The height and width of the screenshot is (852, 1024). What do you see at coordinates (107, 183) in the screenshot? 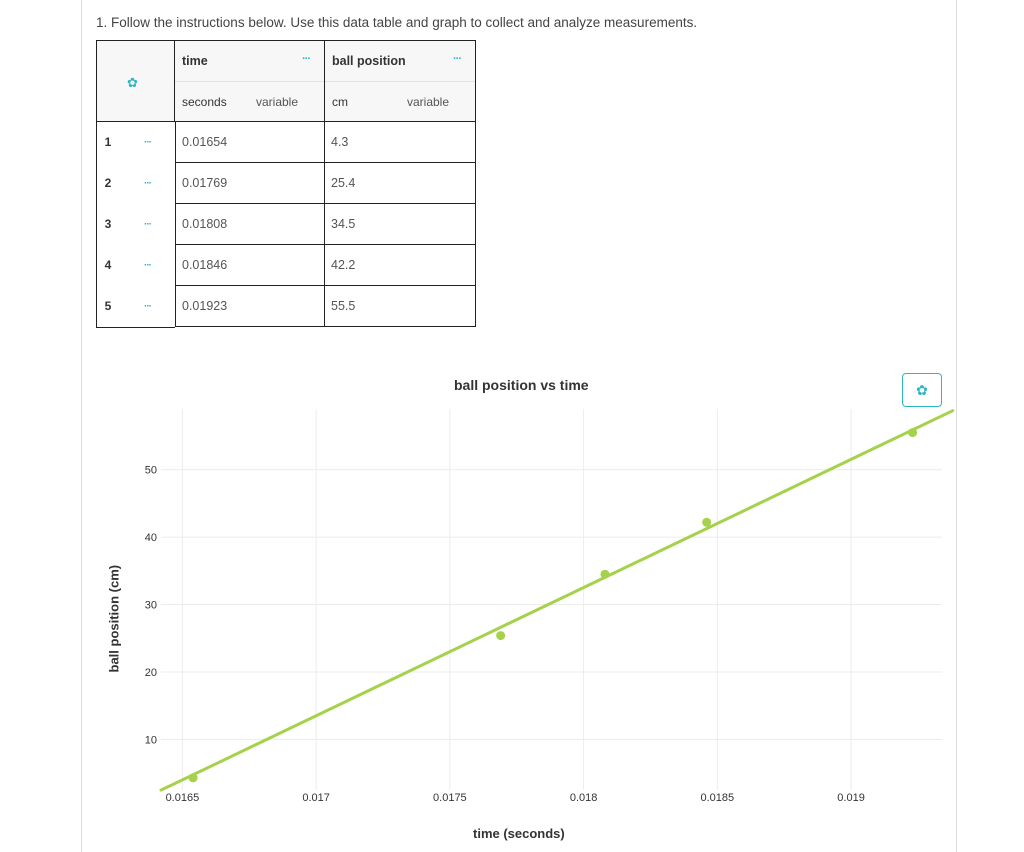
I see `row-number: 2` at bounding box center [107, 183].